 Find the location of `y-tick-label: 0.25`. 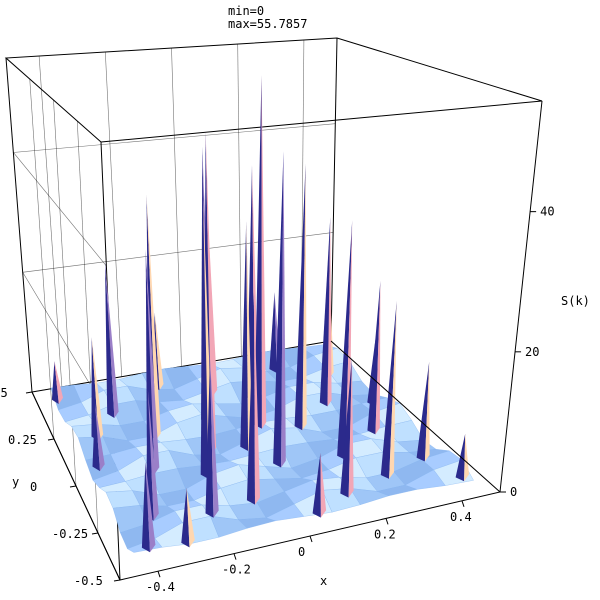

y-tick-label: 0.25 is located at coordinates (22, 440).